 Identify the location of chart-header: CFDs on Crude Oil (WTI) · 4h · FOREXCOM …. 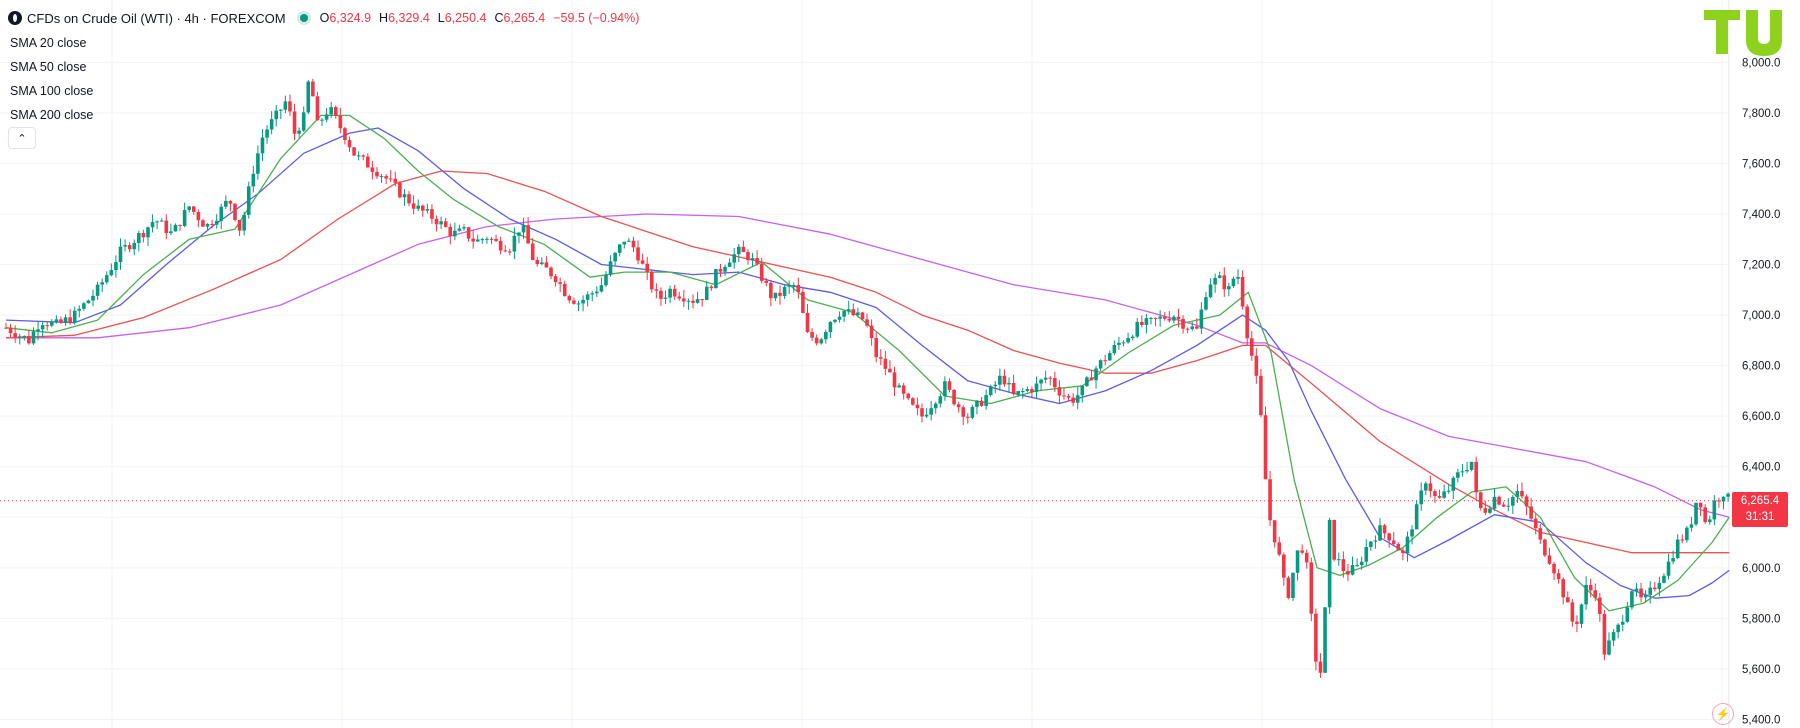
(323, 18).